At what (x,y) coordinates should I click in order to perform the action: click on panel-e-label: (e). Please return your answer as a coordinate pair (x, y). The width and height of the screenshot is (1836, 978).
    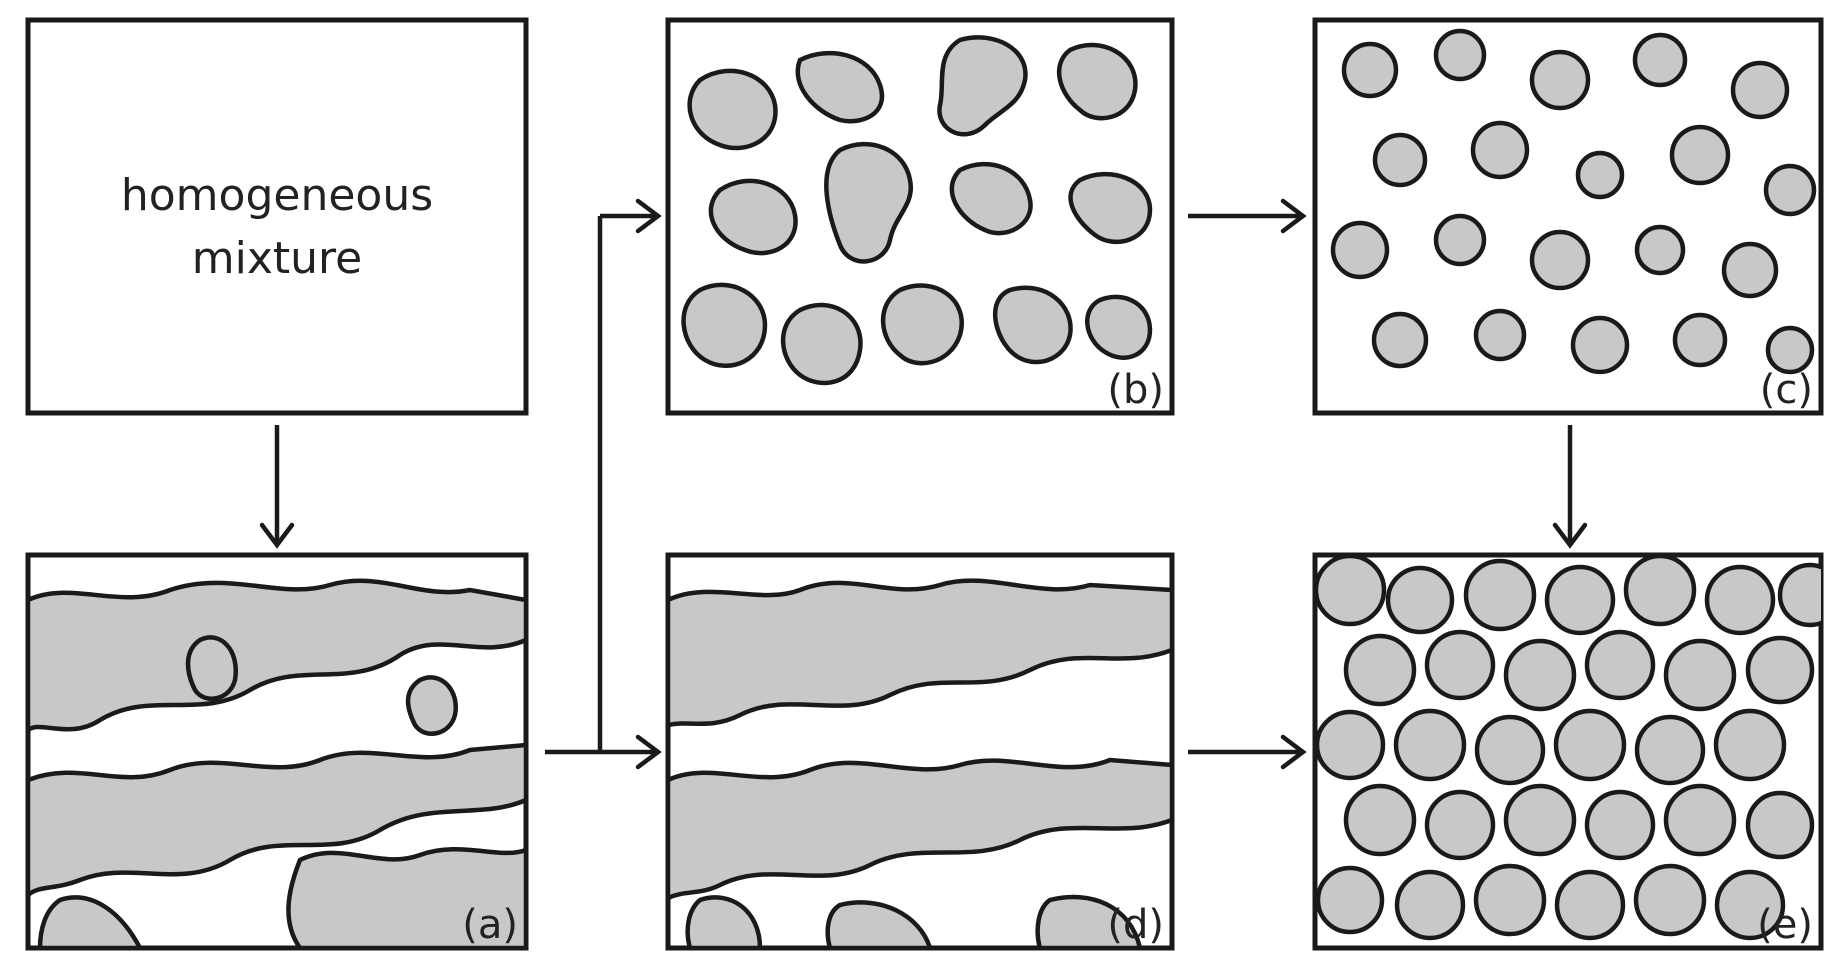
    Looking at the image, I should click on (1785, 925).